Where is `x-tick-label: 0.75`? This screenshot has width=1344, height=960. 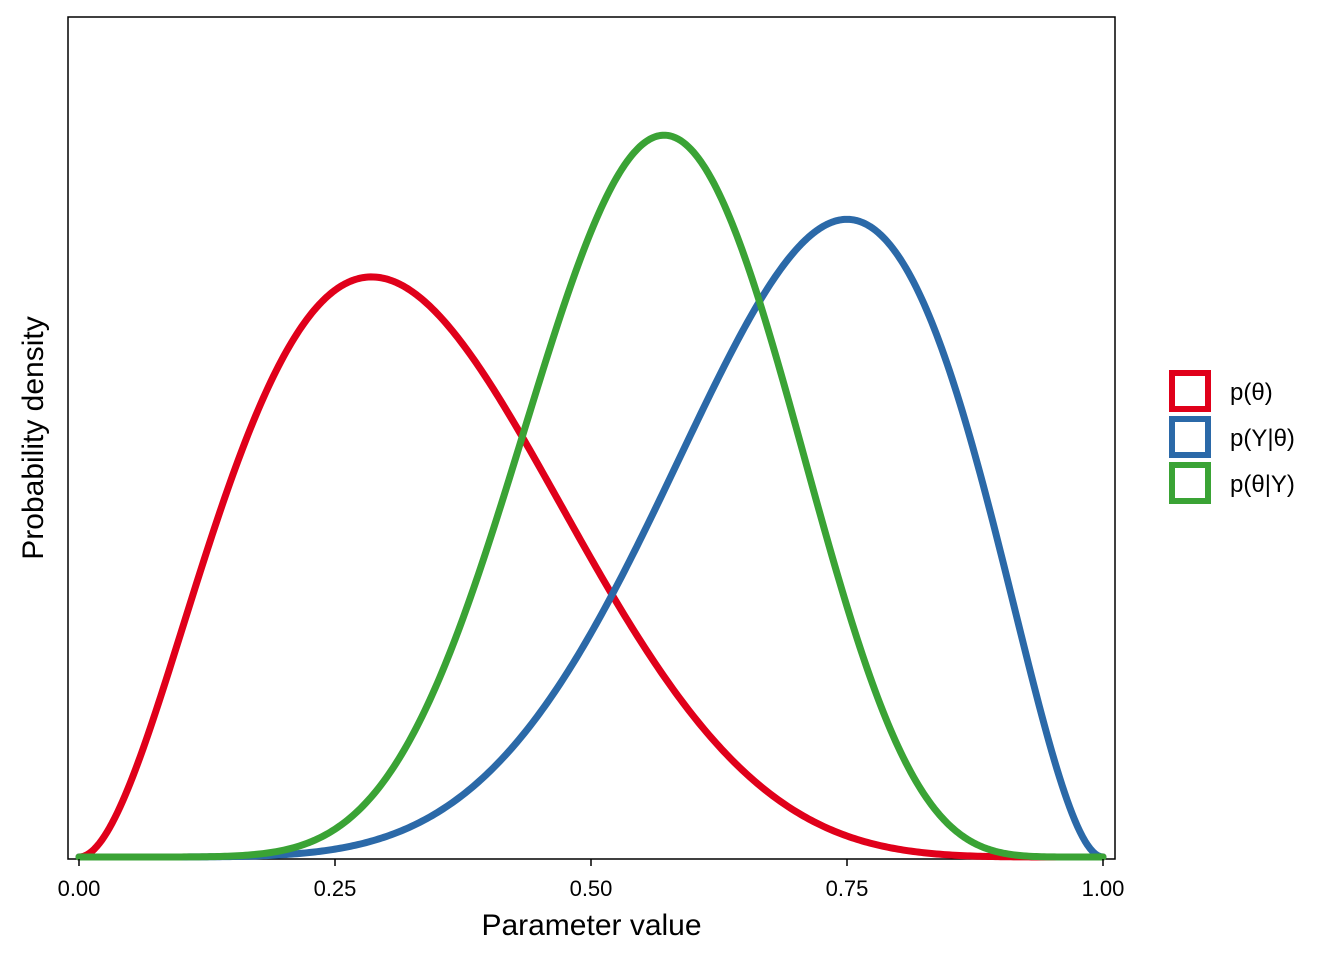 x-tick-label: 0.75 is located at coordinates (847, 888).